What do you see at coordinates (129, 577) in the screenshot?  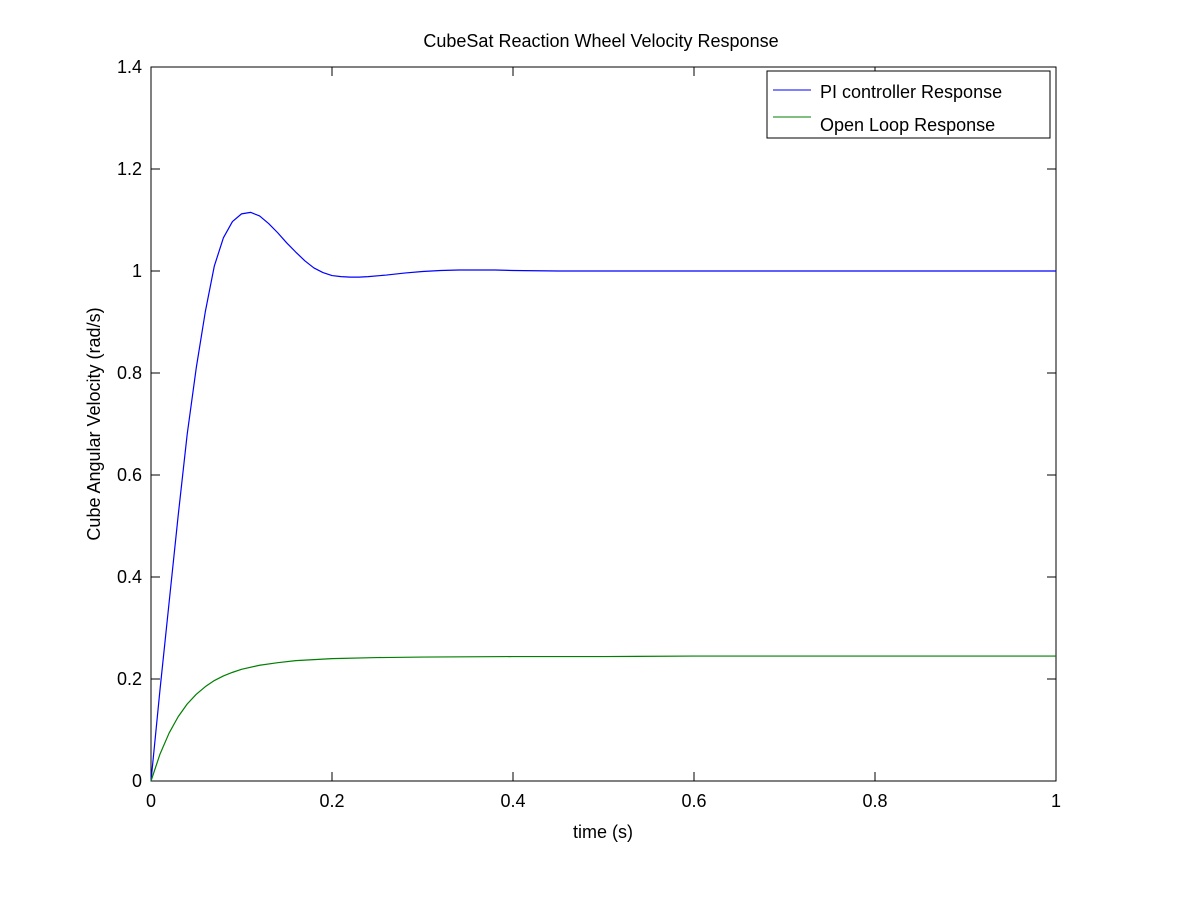 I see `y-tick-label: 0.4` at bounding box center [129, 577].